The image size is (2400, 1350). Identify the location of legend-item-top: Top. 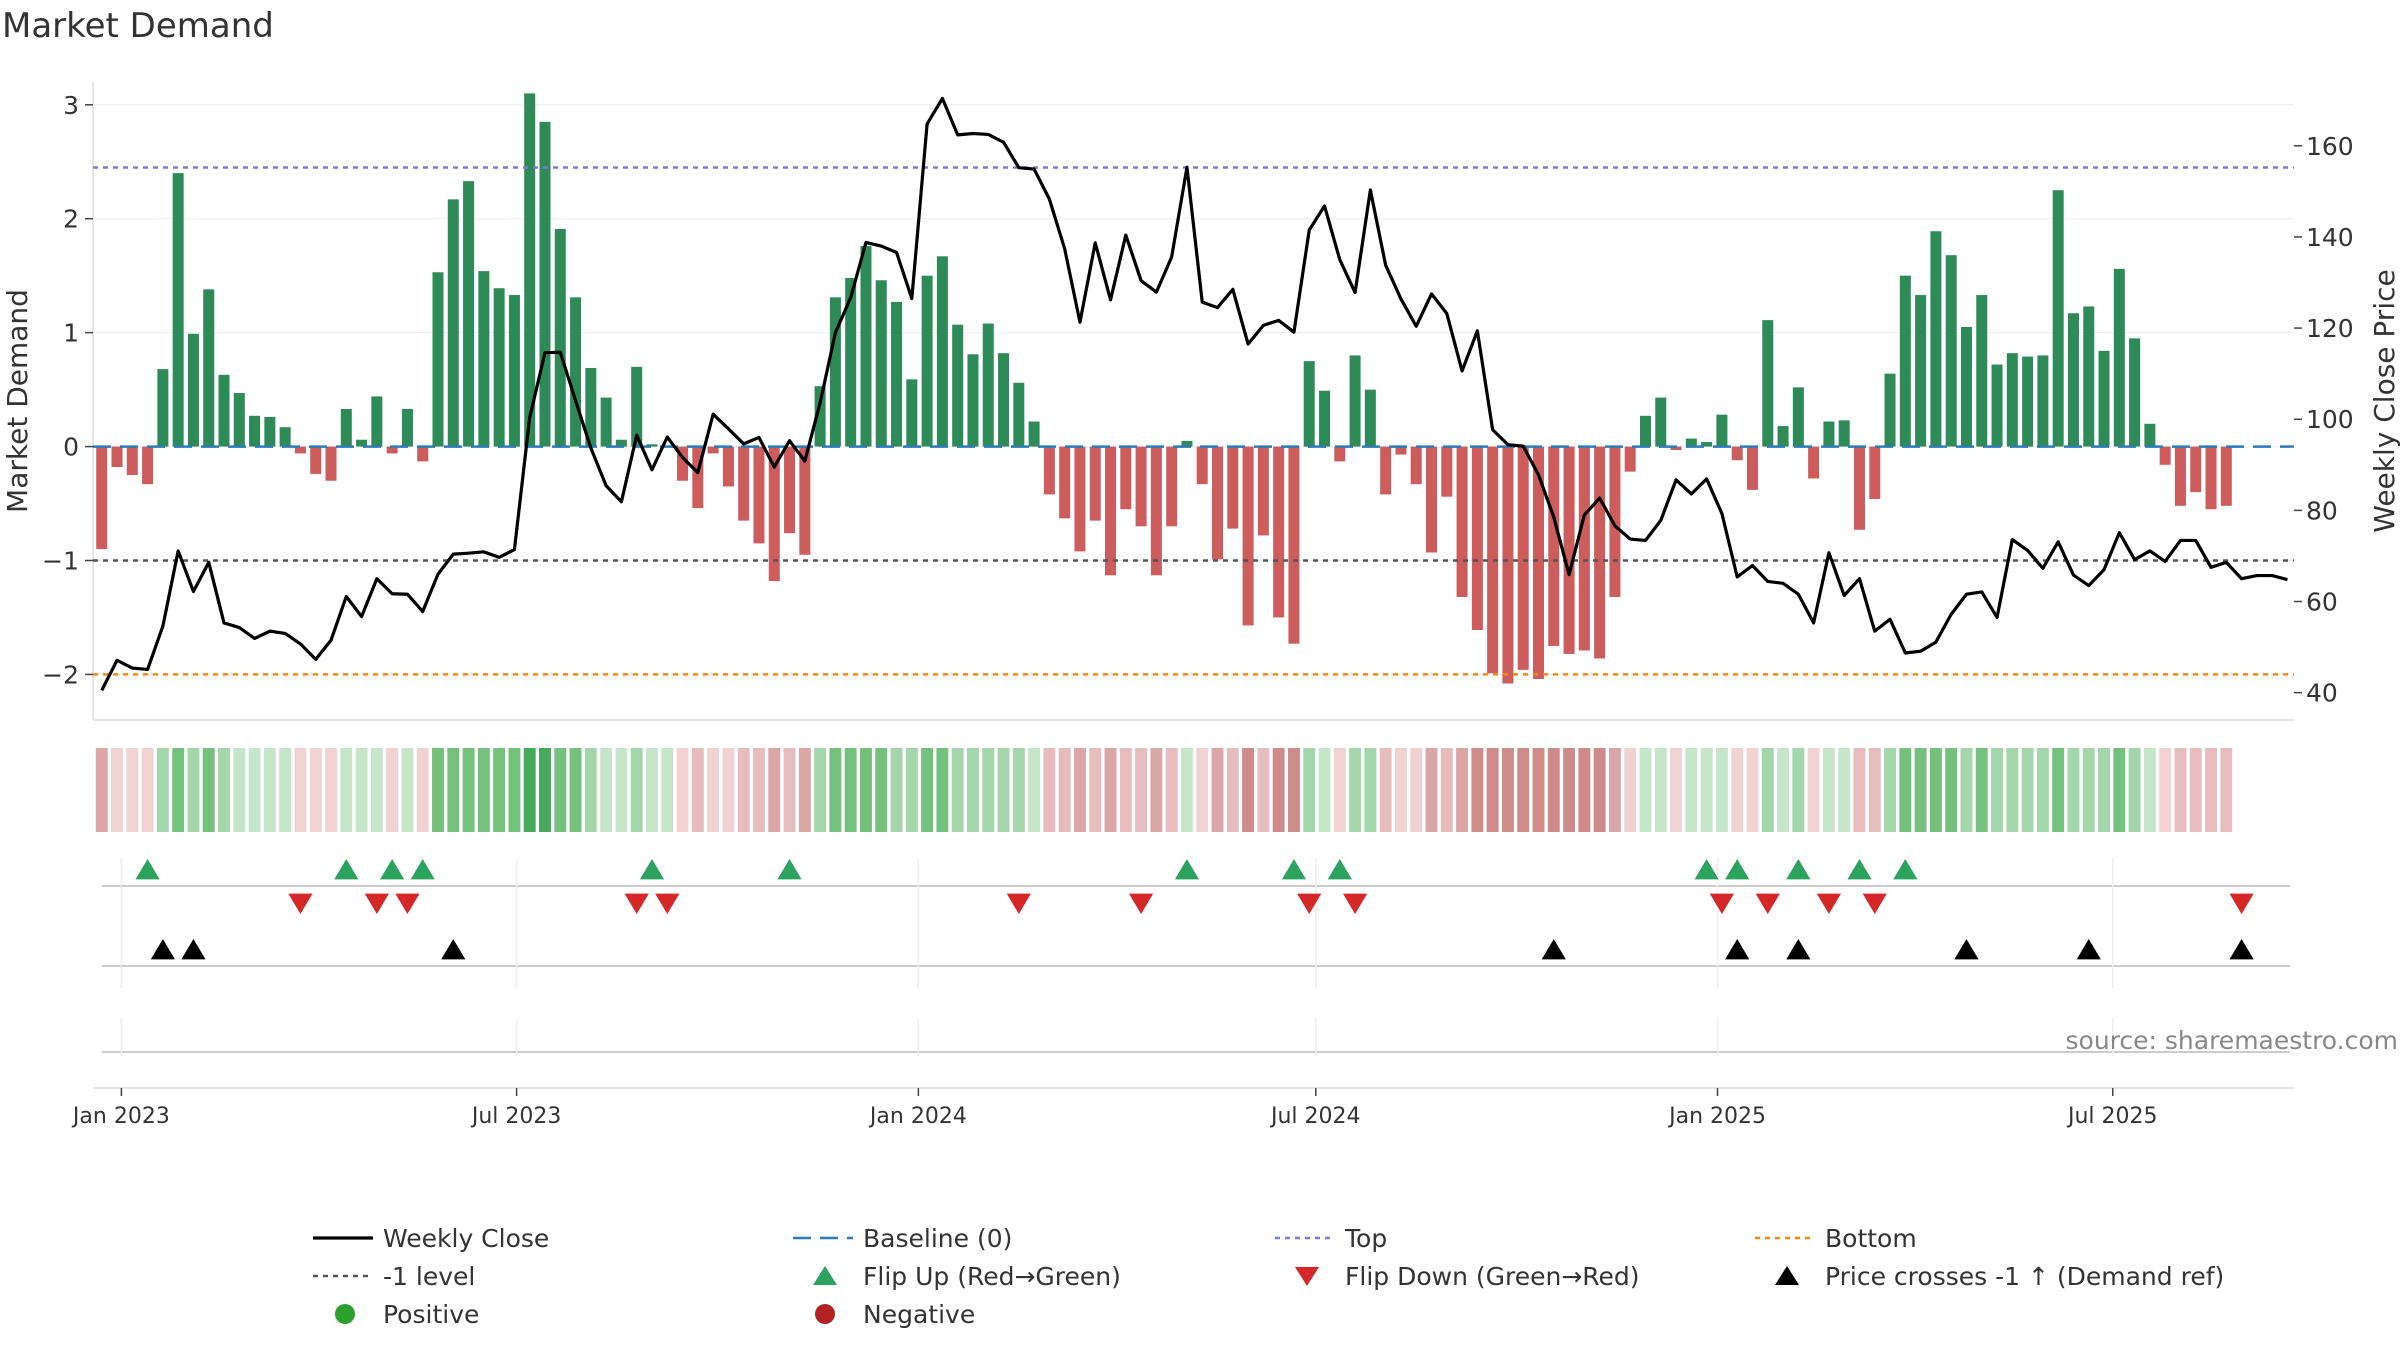
(1331, 1238).